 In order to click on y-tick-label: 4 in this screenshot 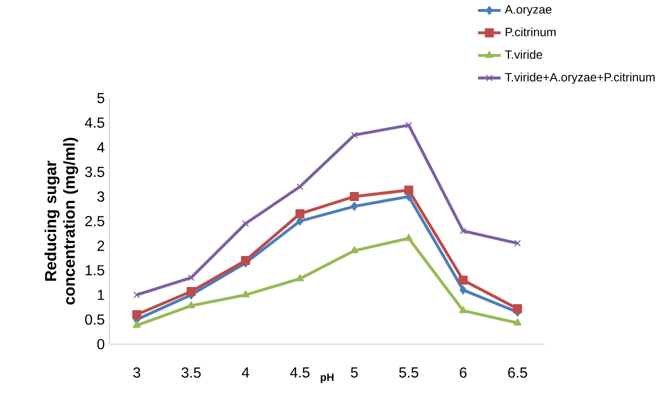, I will do `click(100, 147)`.